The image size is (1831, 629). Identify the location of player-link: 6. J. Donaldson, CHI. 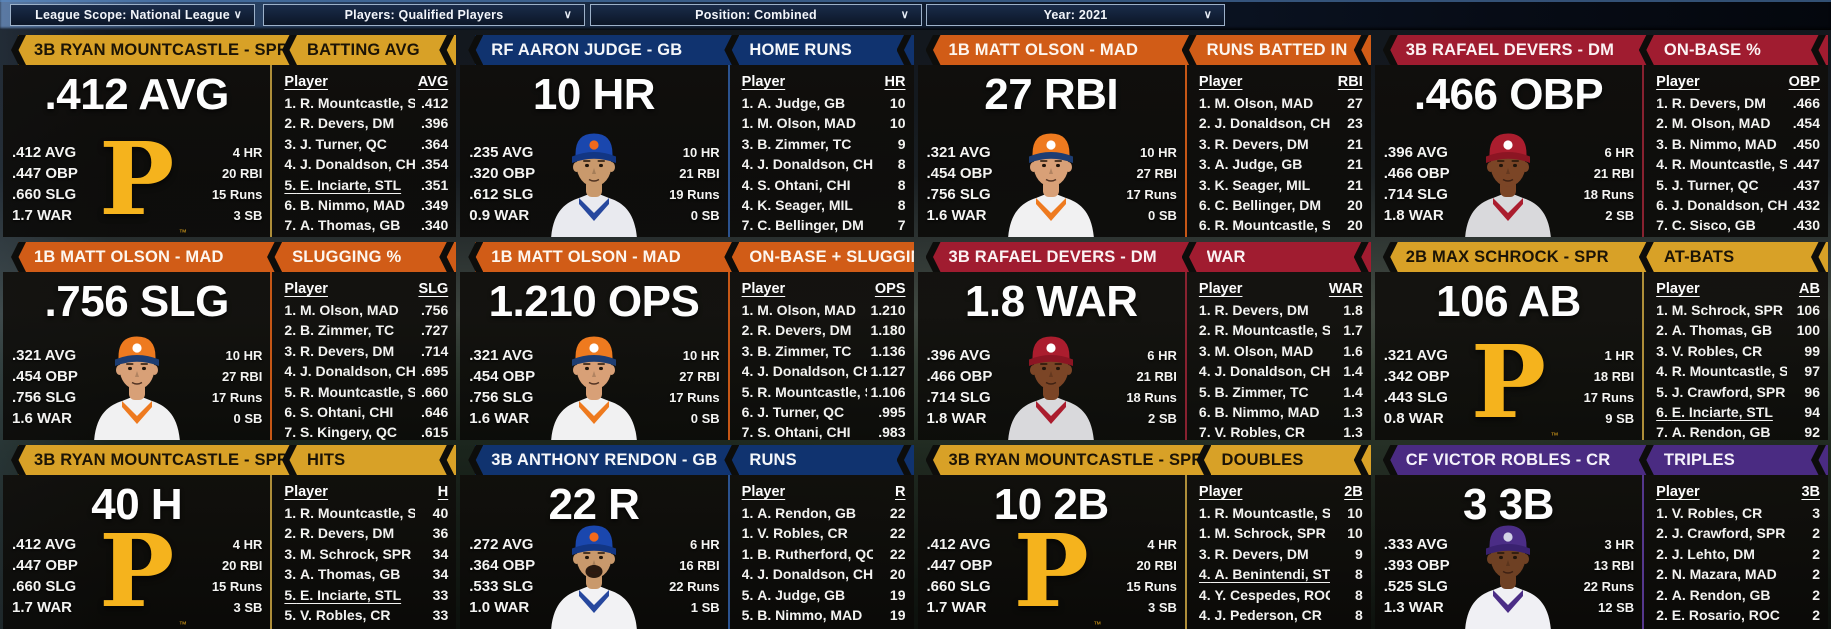
(1721, 205).